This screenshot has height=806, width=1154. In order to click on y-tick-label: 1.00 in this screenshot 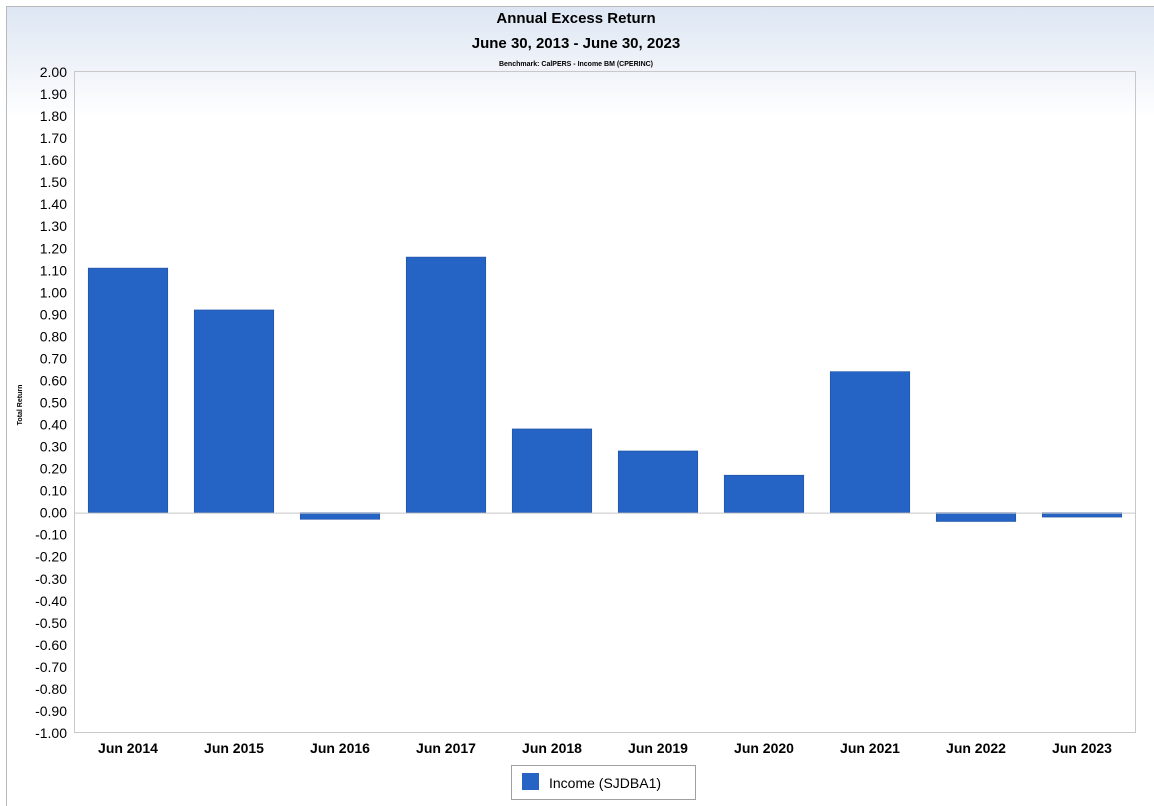, I will do `click(53, 292)`.